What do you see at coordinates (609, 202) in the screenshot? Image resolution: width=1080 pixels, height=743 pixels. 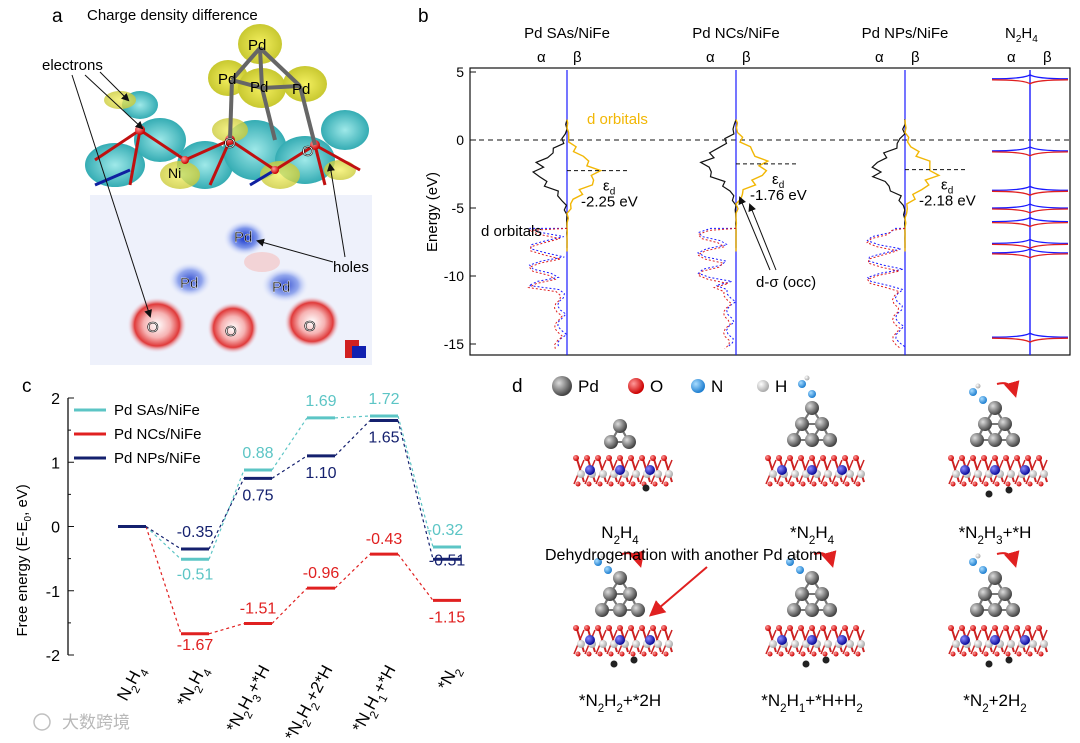 I see `dos-ed-value: -2.25 eV` at bounding box center [609, 202].